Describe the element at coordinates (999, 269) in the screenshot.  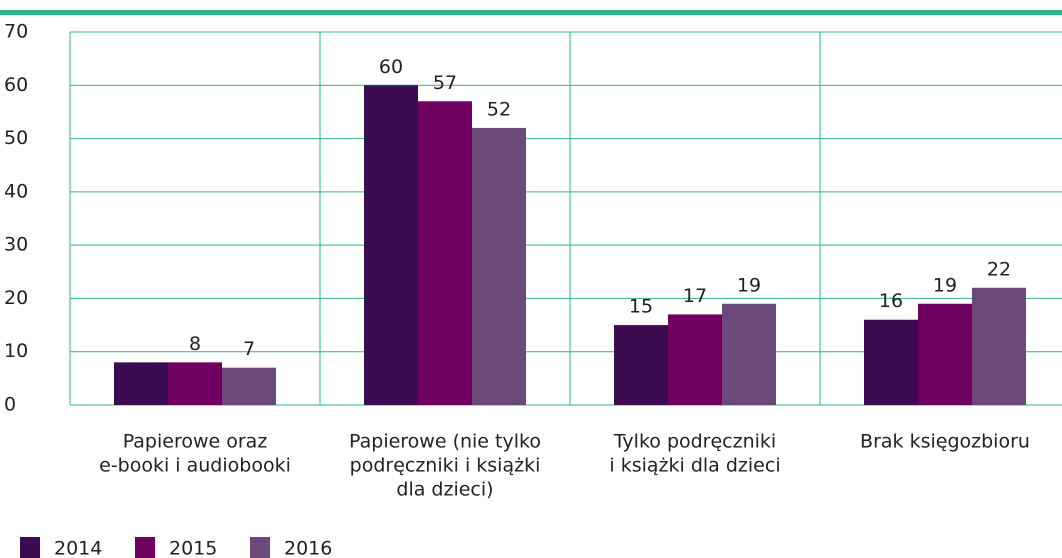
I see `value-label: 22` at that location.